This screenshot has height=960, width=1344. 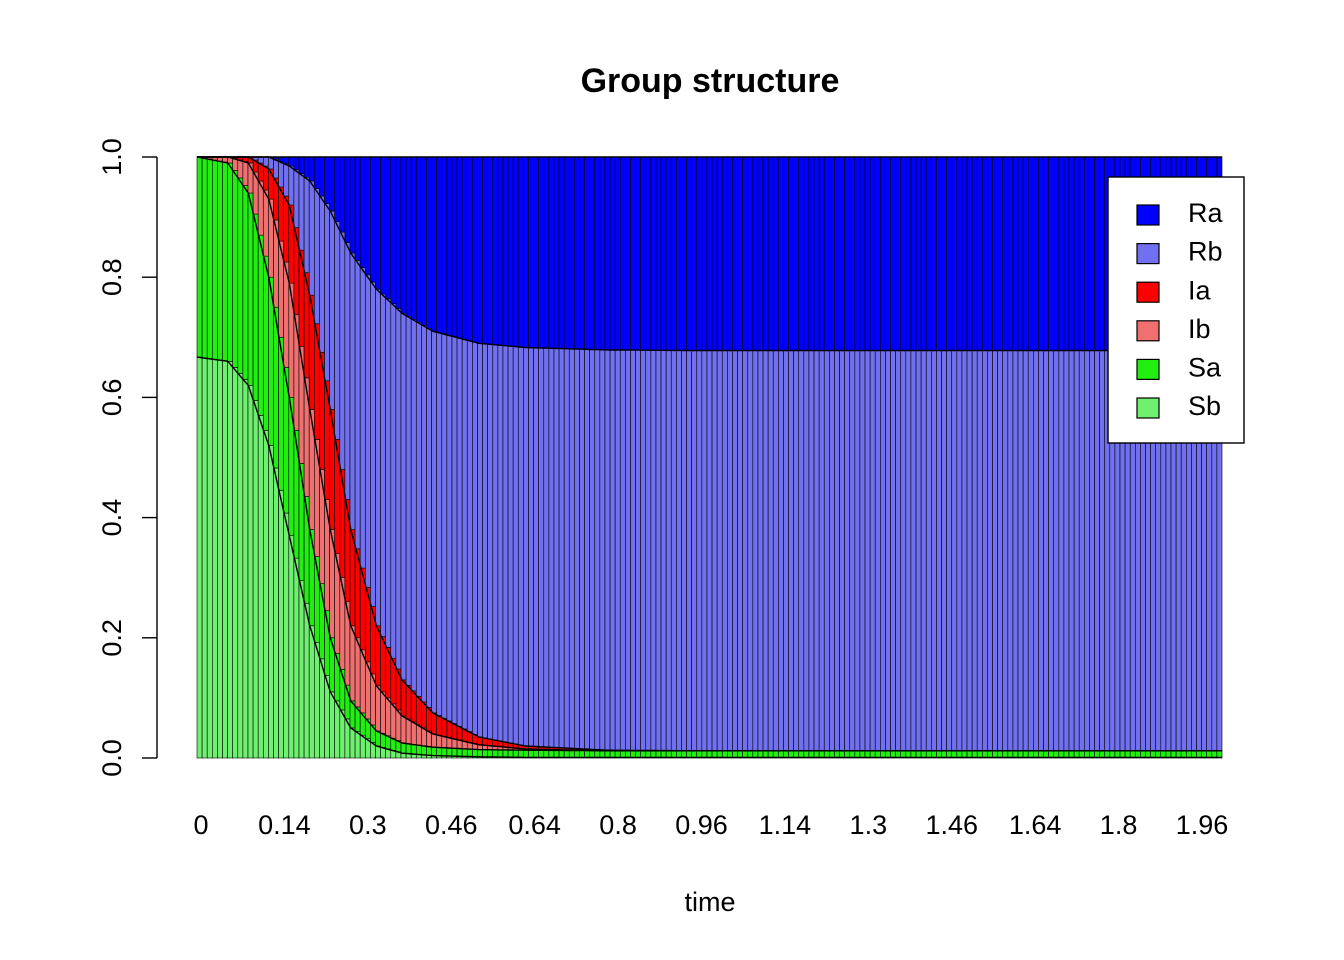 I want to click on legend-label-Sa: Sa, so click(x=1205, y=368).